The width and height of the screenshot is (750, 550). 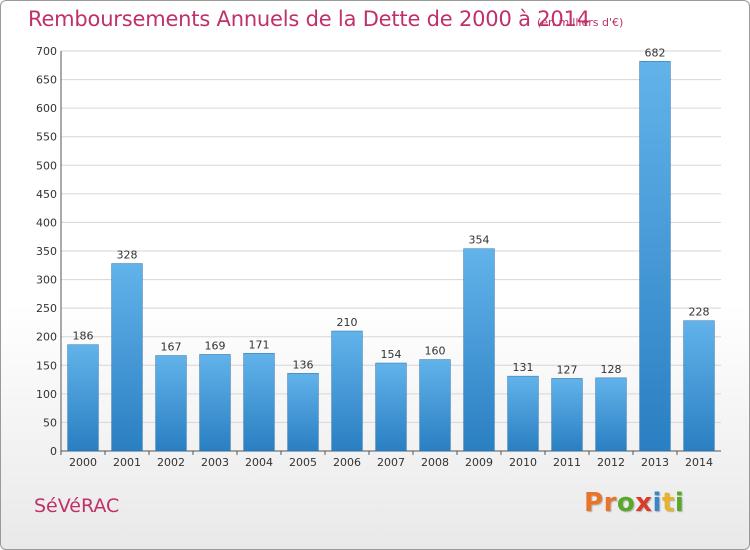 I want to click on data-label-2000: 186, so click(x=83, y=336).